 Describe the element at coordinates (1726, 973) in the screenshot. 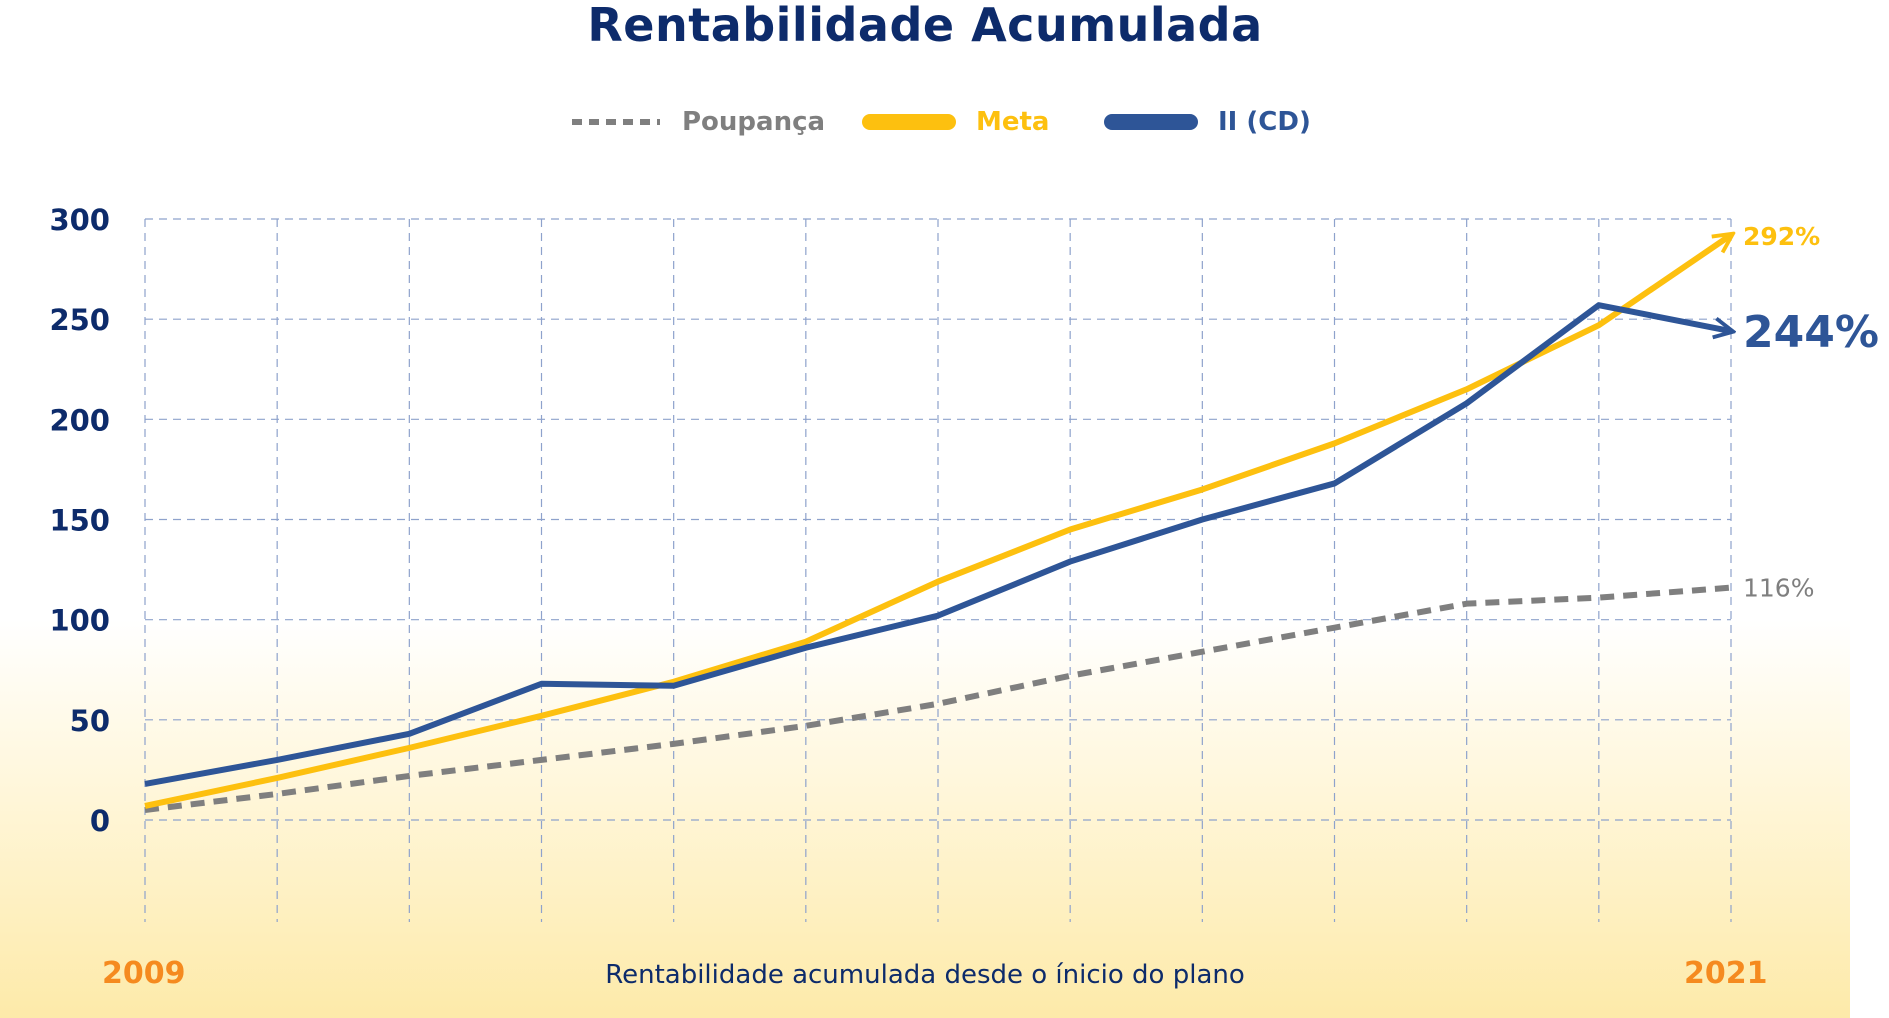

I see `x-end-label: 2021` at that location.